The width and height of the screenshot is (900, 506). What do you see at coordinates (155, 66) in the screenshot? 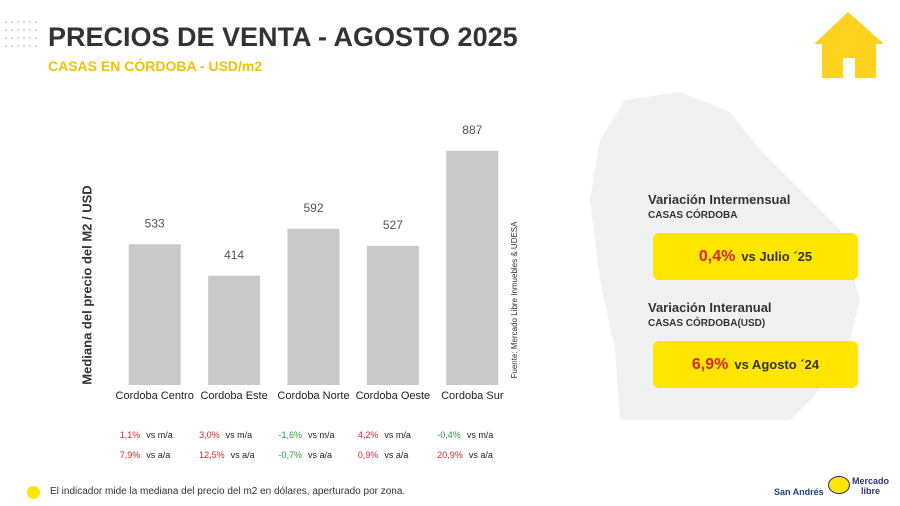
I see `subtitle: CASAS EN CÓRDOBA - USD/m2` at bounding box center [155, 66].